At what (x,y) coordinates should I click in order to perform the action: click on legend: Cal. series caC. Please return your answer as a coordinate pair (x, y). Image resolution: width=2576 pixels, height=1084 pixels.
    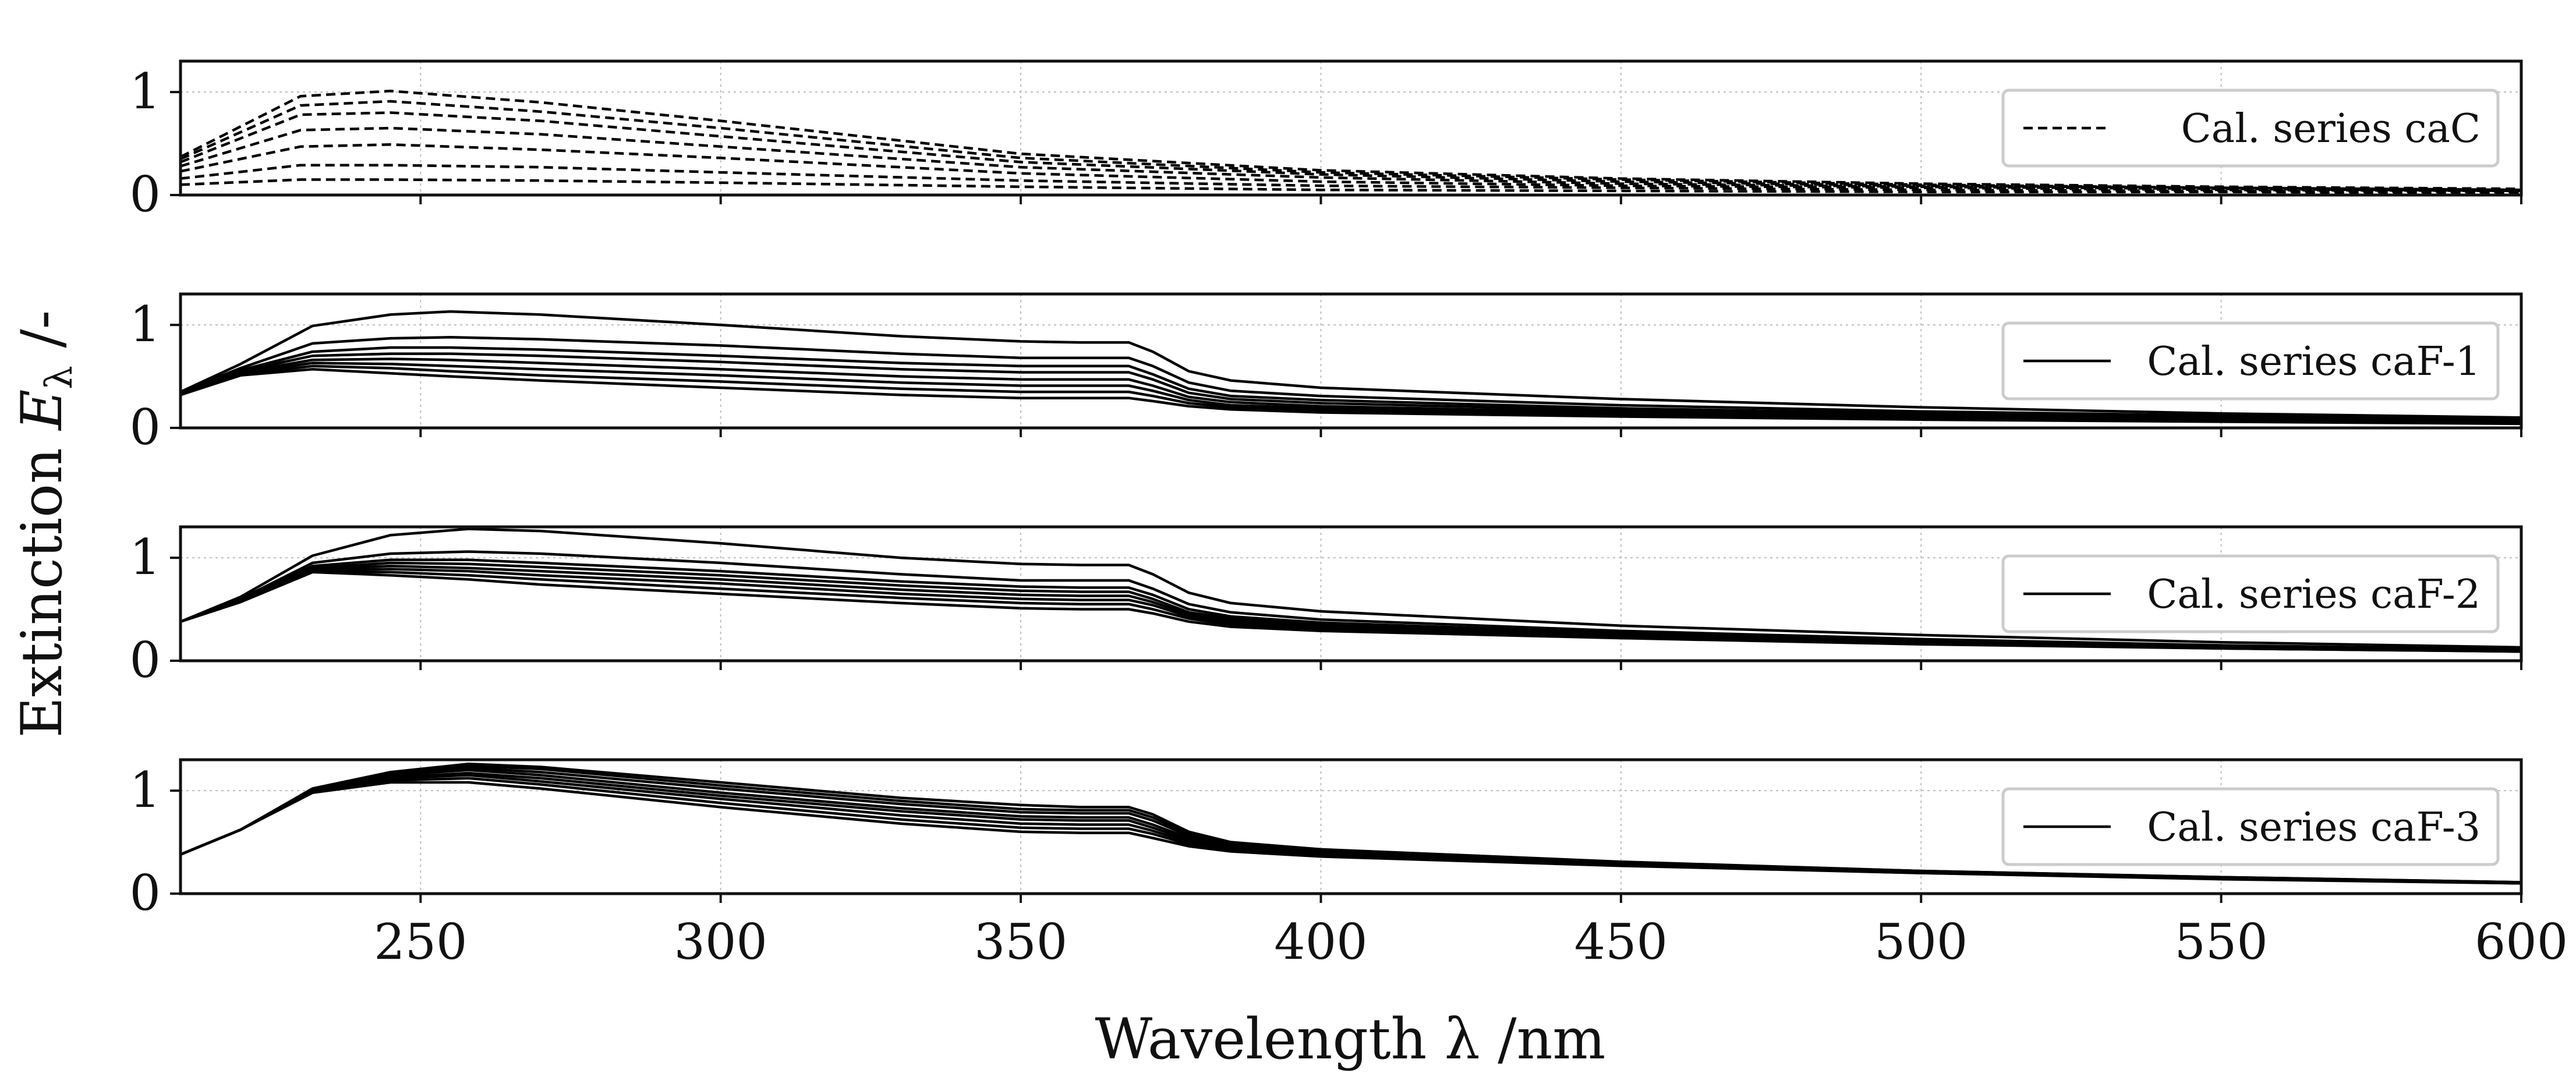
    Looking at the image, I should click on (2250, 128).